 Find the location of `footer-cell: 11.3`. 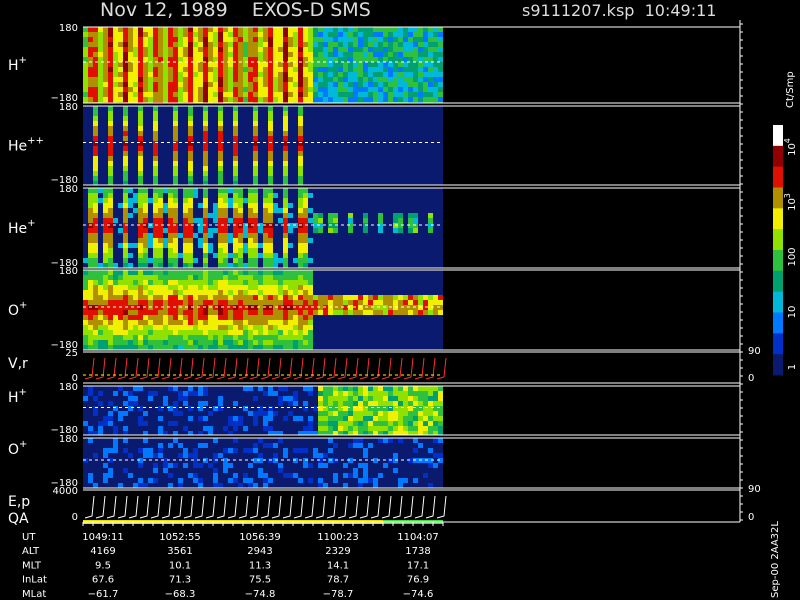

footer-cell: 11.3 is located at coordinates (260, 565).